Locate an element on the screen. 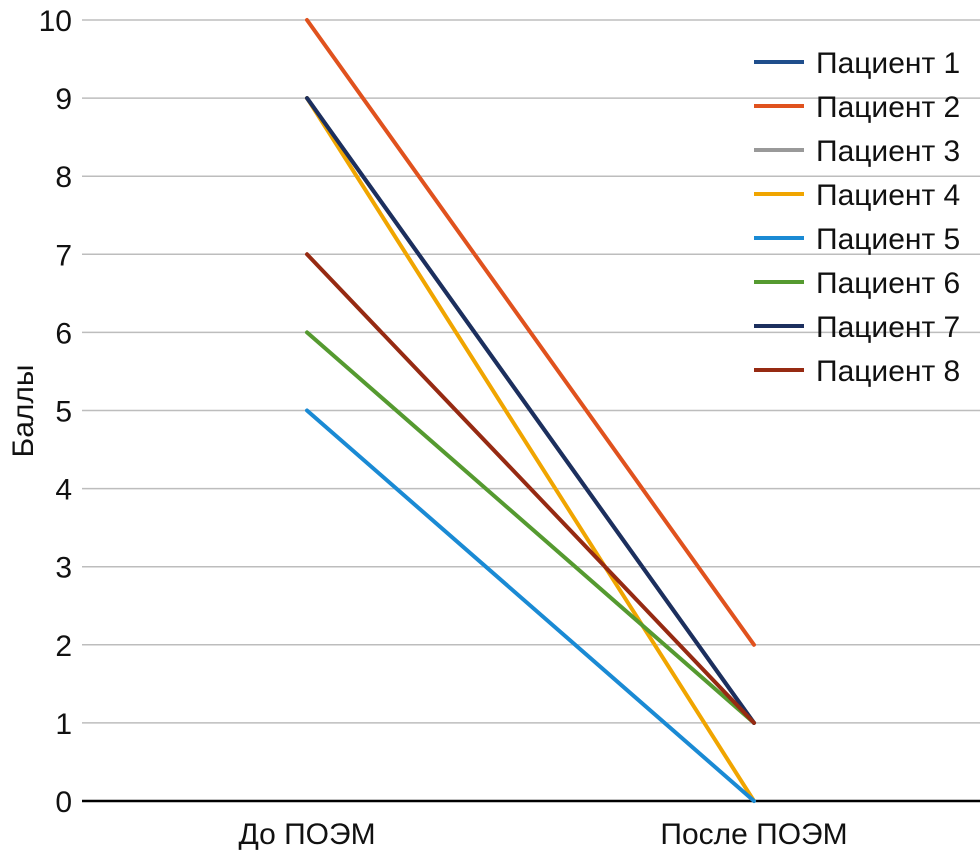 The height and width of the screenshot is (861, 980). legend-label-7: Пациент 7 is located at coordinates (888, 327).